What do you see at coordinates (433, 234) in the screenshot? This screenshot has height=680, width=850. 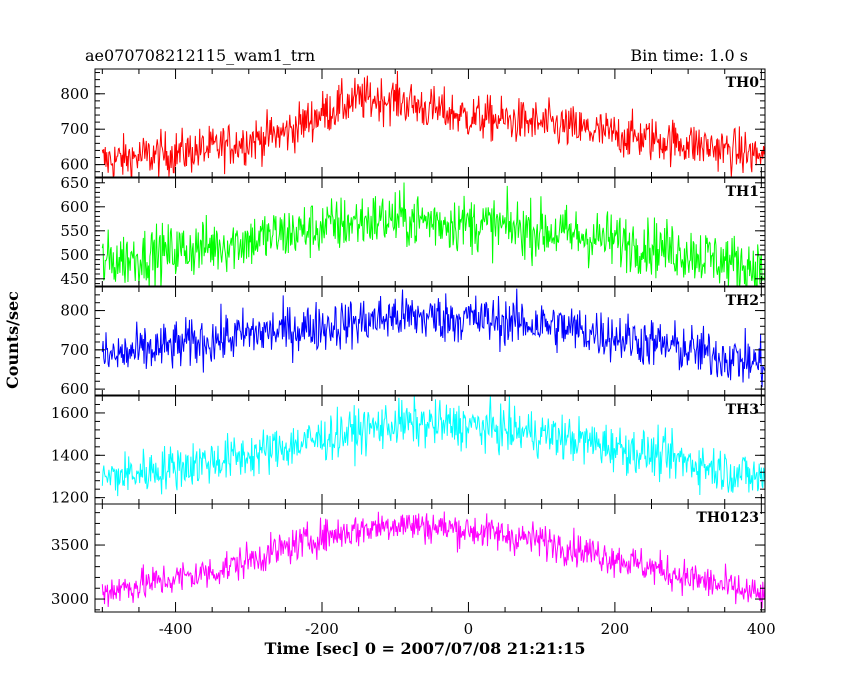 I see `series-line-th1` at bounding box center [433, 234].